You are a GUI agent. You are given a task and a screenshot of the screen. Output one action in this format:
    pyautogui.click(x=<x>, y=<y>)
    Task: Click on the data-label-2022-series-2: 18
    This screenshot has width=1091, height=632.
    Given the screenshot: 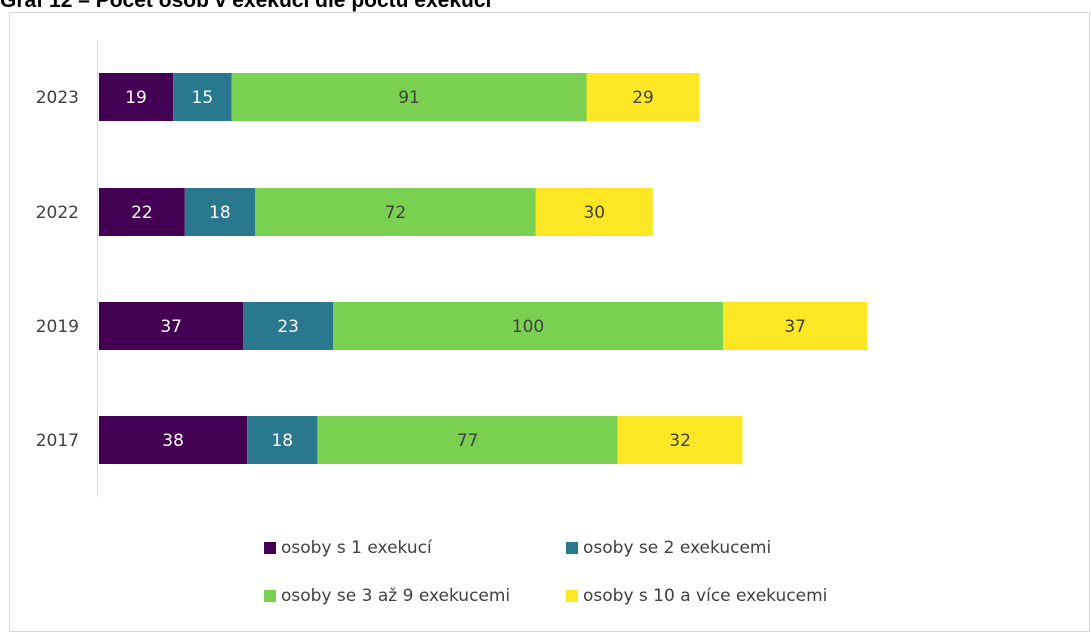 What is the action you would take?
    pyautogui.click(x=220, y=213)
    